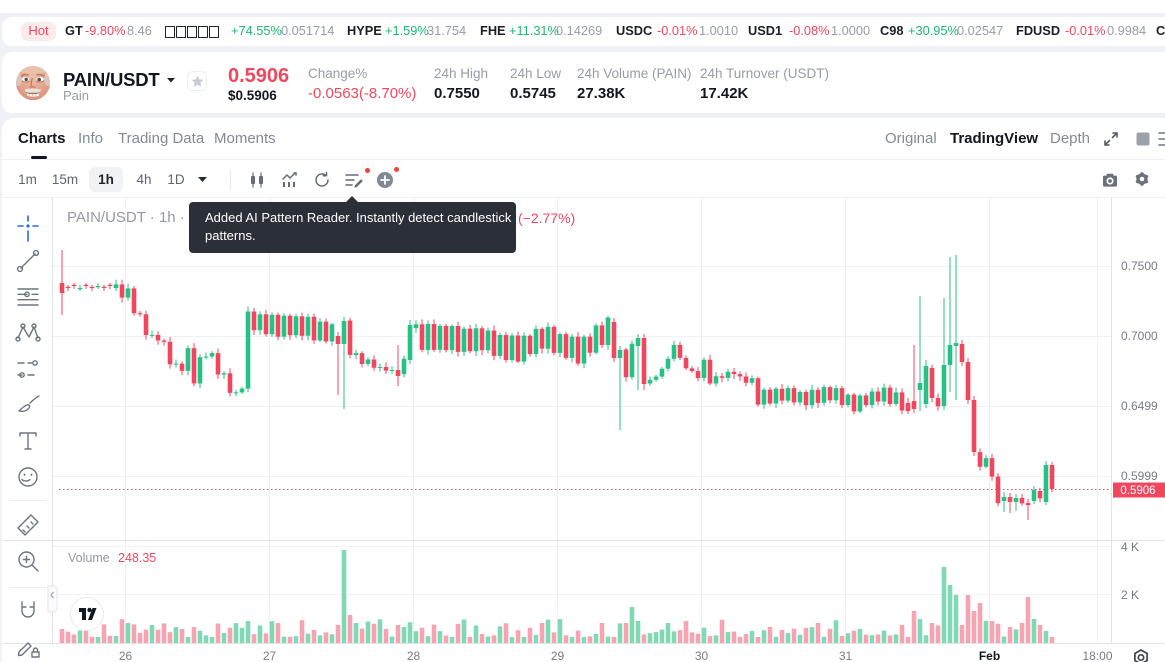  What do you see at coordinates (846, 655) in the screenshot?
I see `svg-text: 31` at bounding box center [846, 655].